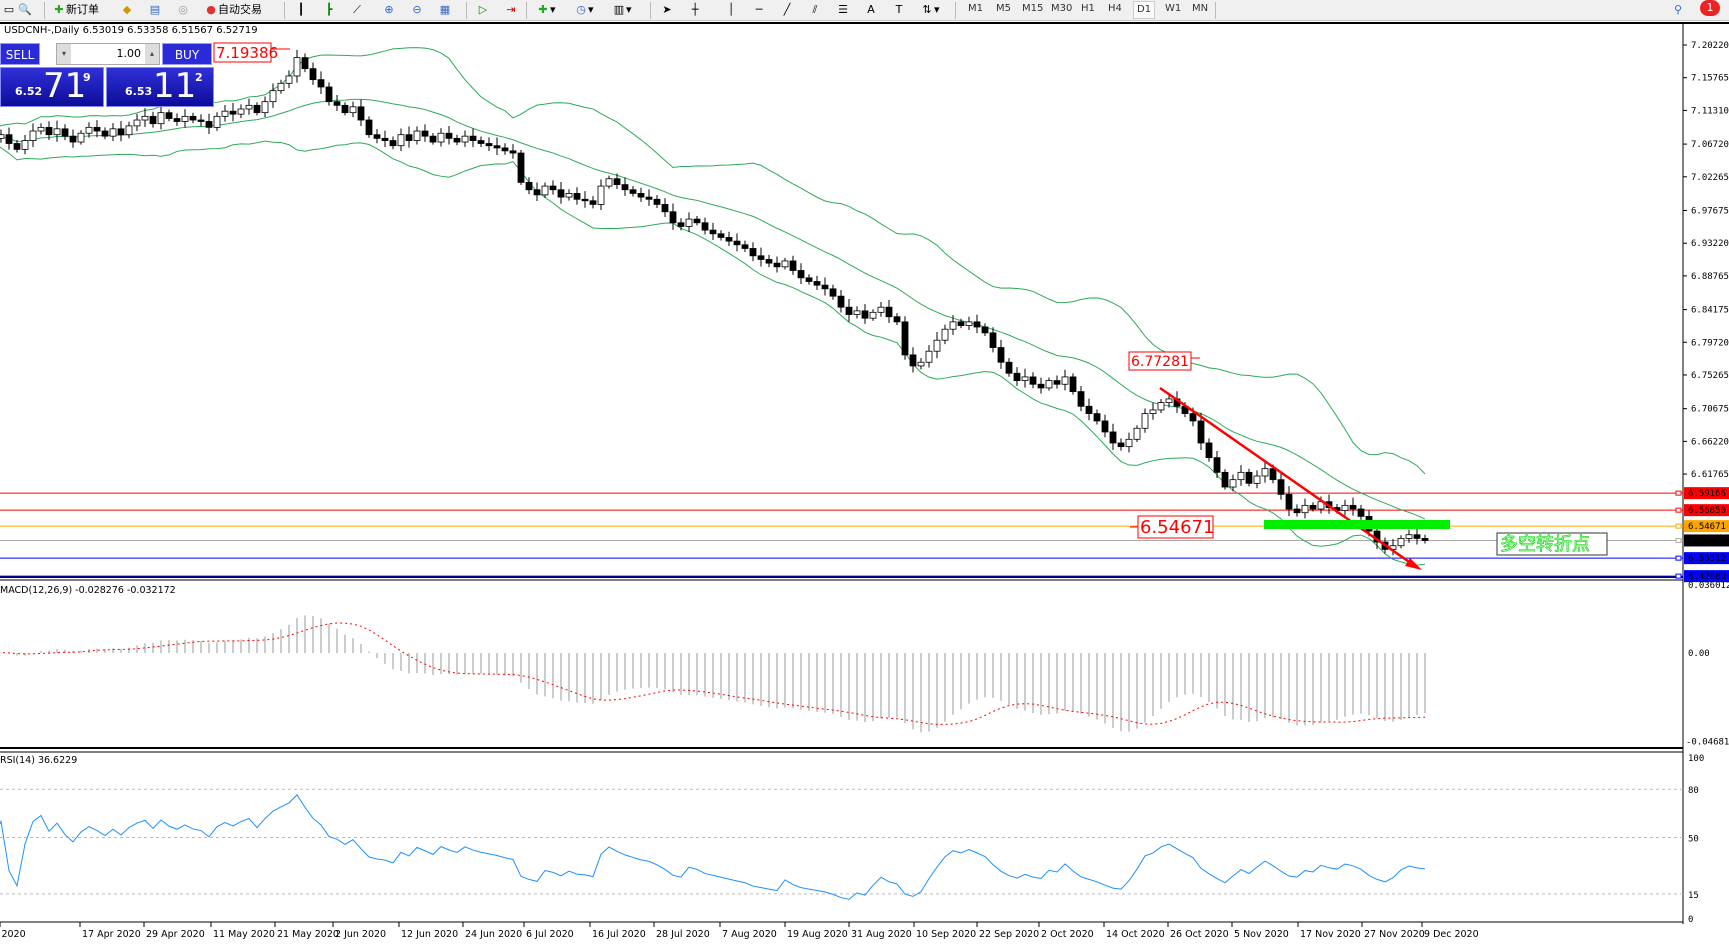  What do you see at coordinates (360, 934) in the screenshot?
I see `date-label: 2 Jun 2020` at bounding box center [360, 934].